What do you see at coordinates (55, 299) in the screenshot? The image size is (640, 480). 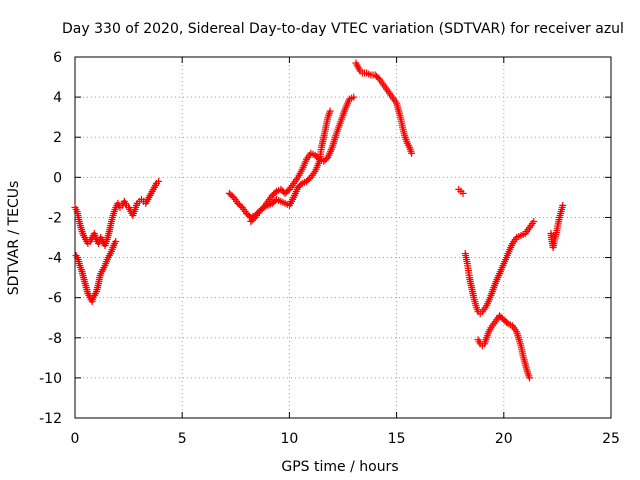 I see `y-tick-label: -6` at bounding box center [55, 299].